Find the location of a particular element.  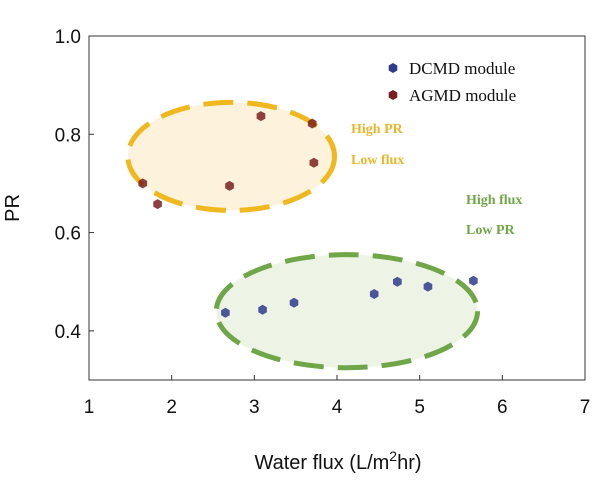

x-axis-title-sup: 2 is located at coordinates (393, 456).